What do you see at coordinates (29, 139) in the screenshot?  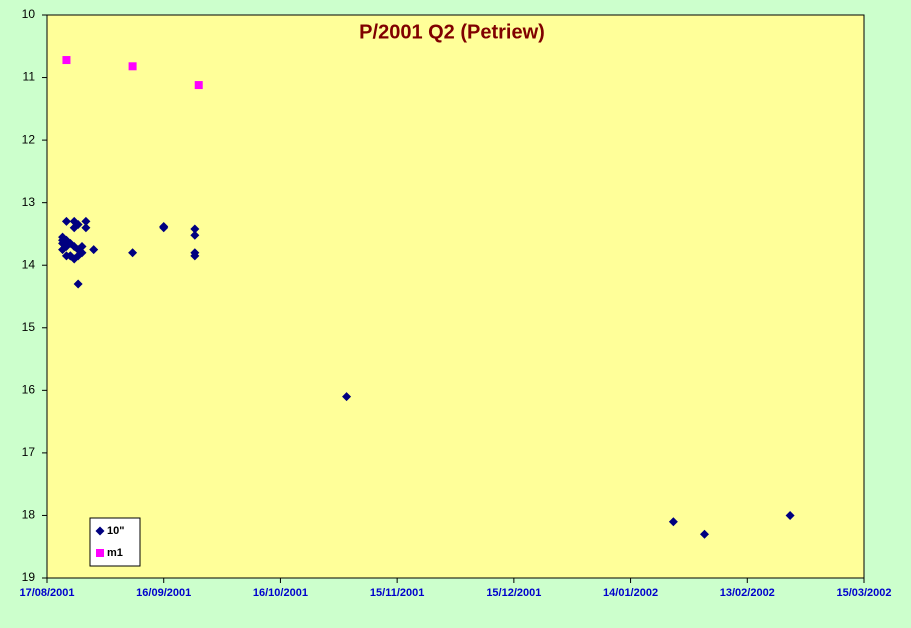 I see `y-tick-label: 12` at bounding box center [29, 139].